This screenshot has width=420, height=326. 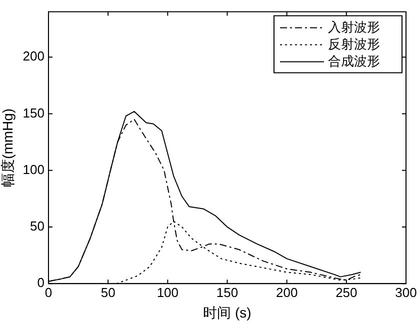 I want to click on x-tick-label: 200, so click(x=287, y=292).